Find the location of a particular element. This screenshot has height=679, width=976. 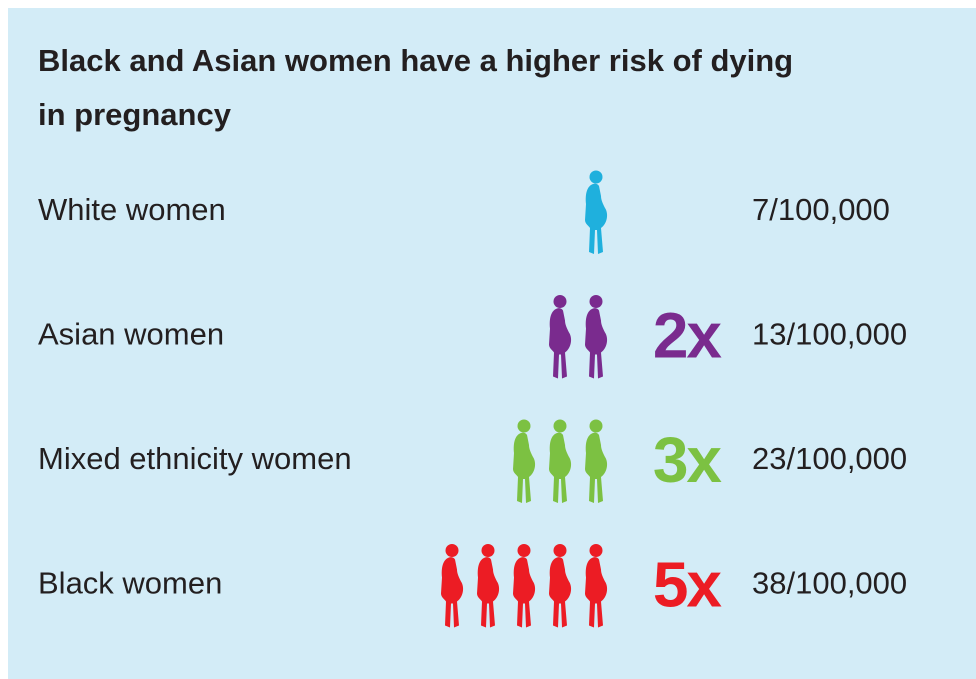

row-label: Asian women is located at coordinates (131, 334).